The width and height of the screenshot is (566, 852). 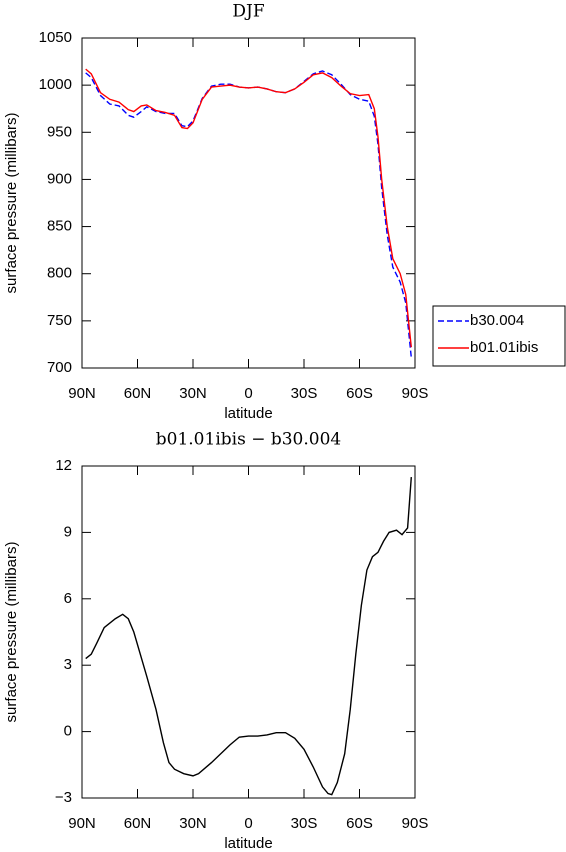 I want to click on y-tick-label: 700, so click(x=59, y=367).